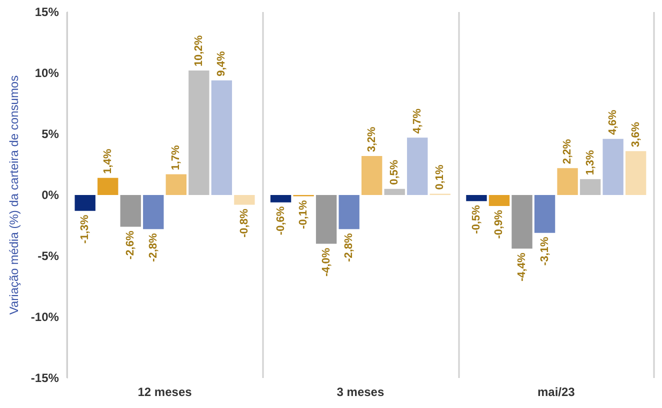 The width and height of the screenshot is (662, 408). I want to click on x-tick-label: 3 meses, so click(360, 392).